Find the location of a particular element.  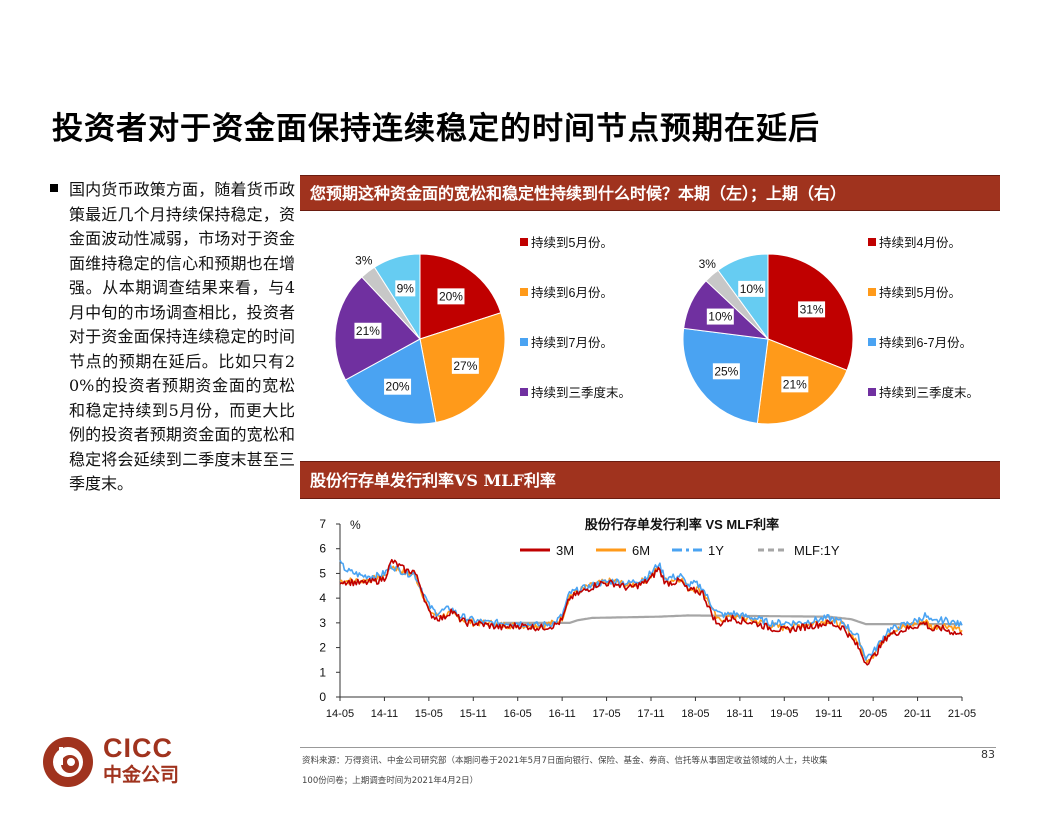

y-tick-label: 1 is located at coordinates (322, 672).